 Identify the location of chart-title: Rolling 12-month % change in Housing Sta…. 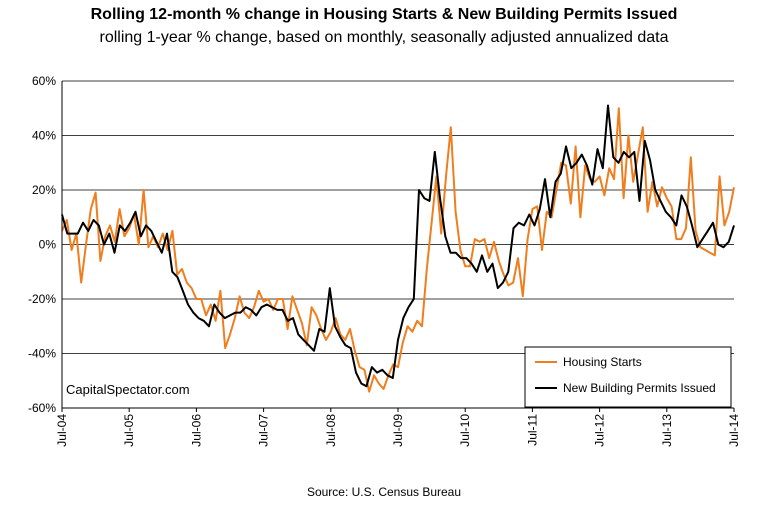
(384, 14).